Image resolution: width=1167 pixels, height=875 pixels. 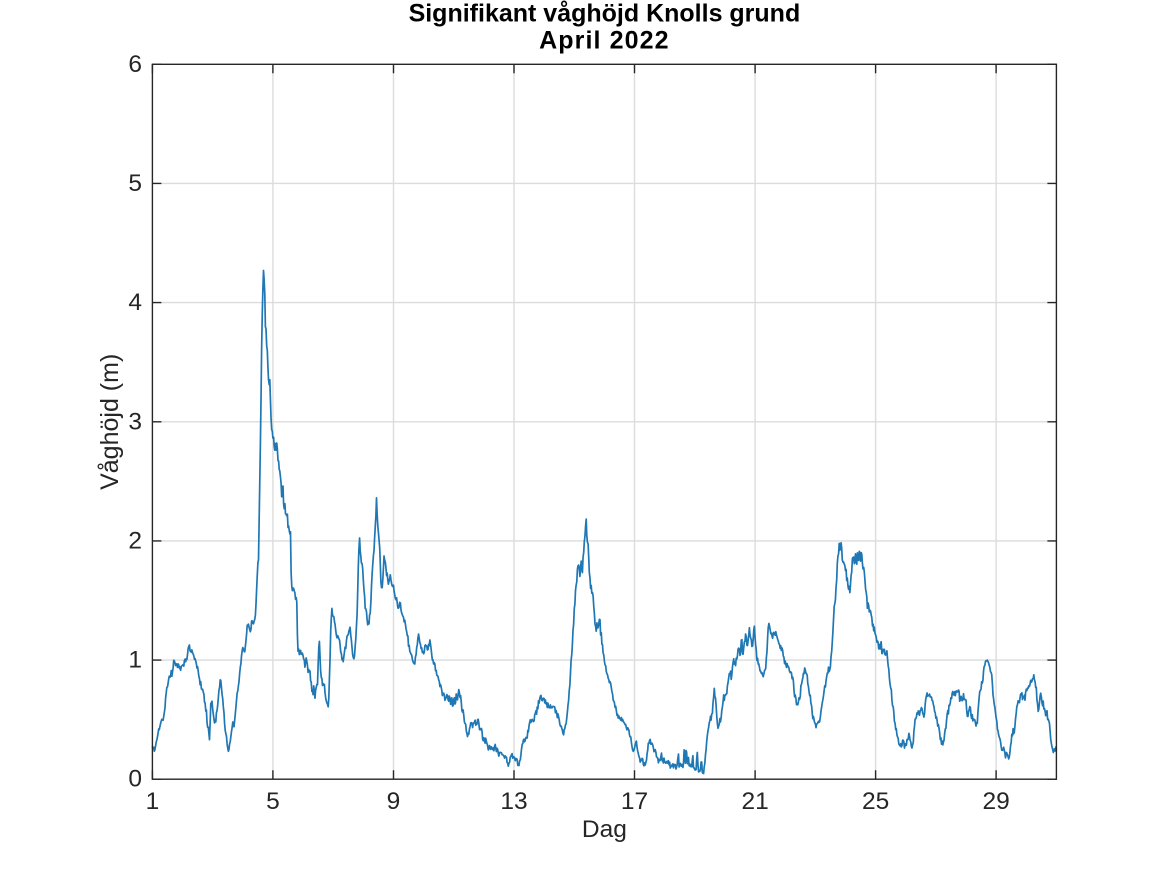 What do you see at coordinates (605, 14) in the screenshot?
I see `svg-text:Signifikant våghöjd Knolls gru: Signifikant våghöjd Knolls grund` at bounding box center [605, 14].